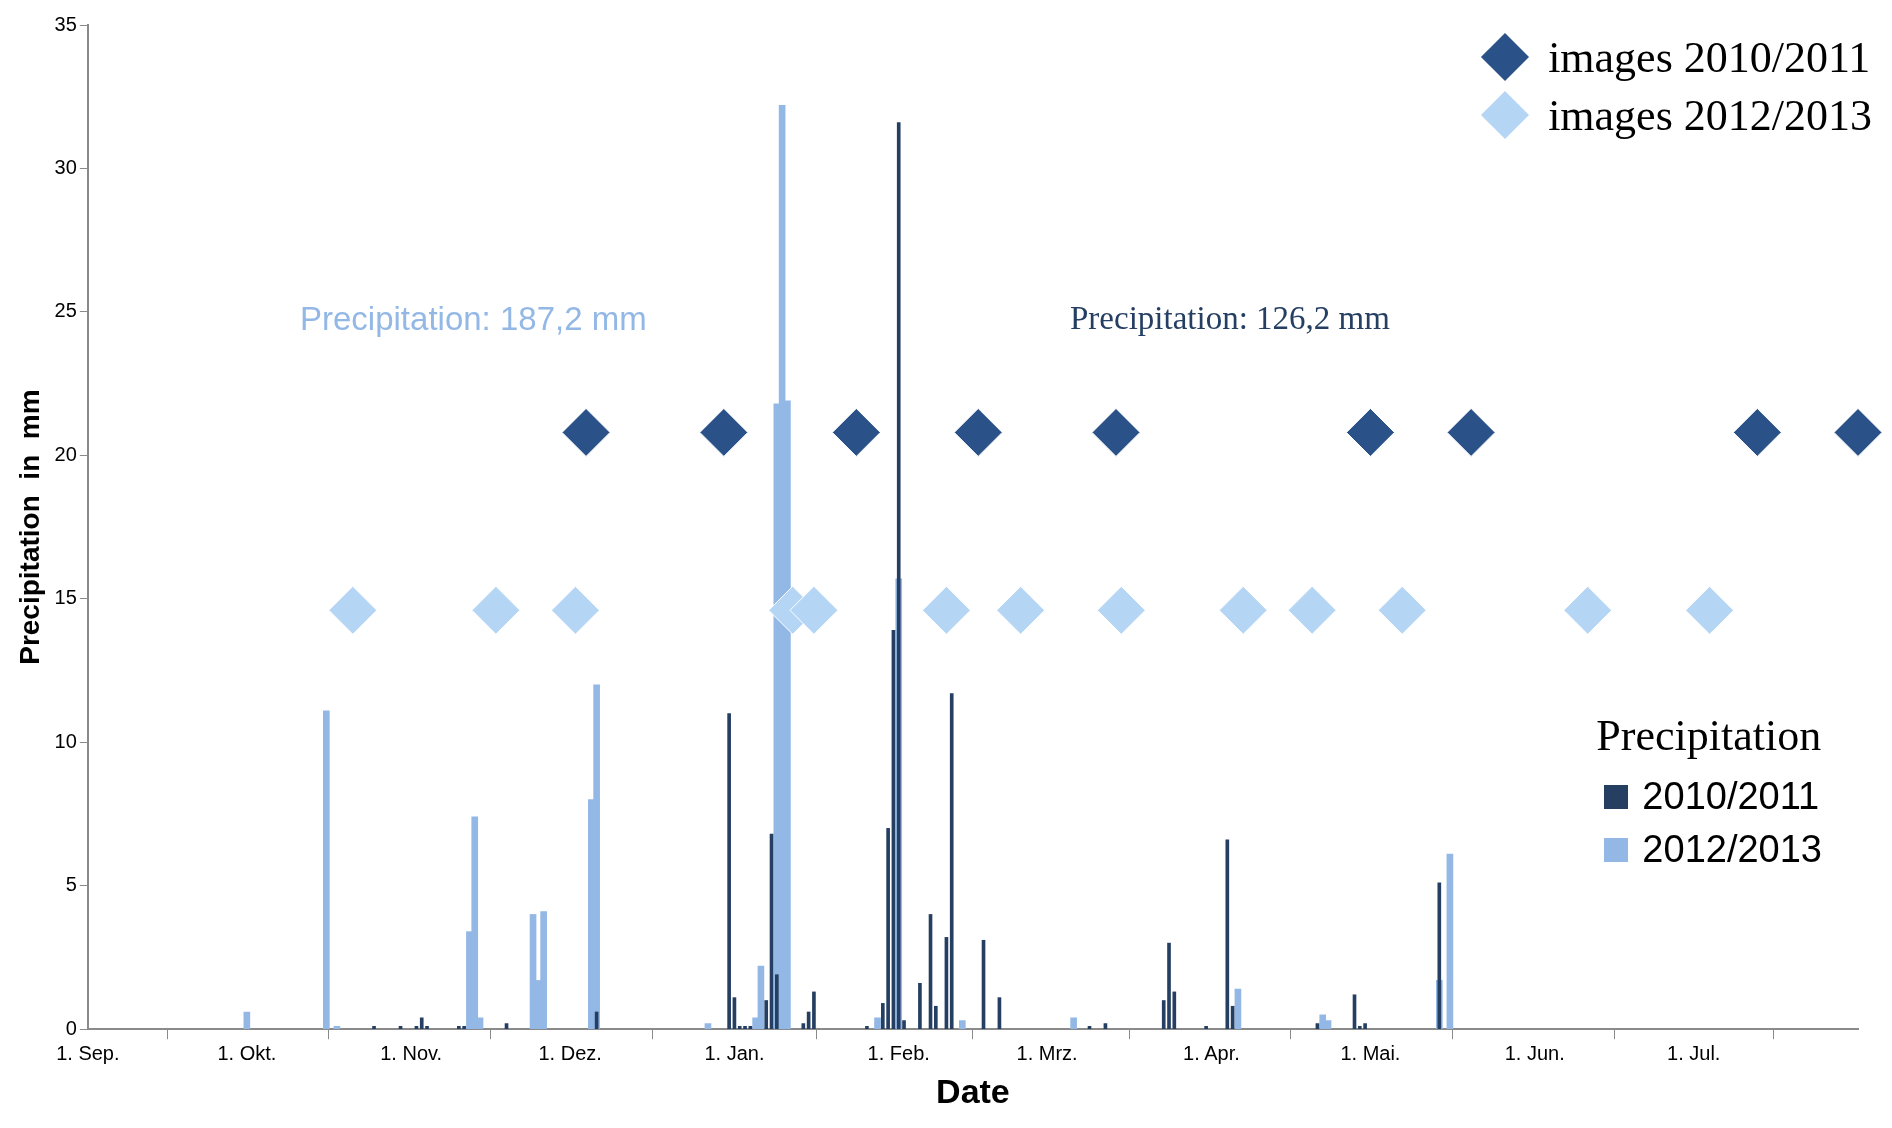 Image resolution: width=1892 pixels, height=1128 pixels. What do you see at coordinates (1694, 1052) in the screenshot?
I see `x-tick-label: 1. Jul.` at bounding box center [1694, 1052].